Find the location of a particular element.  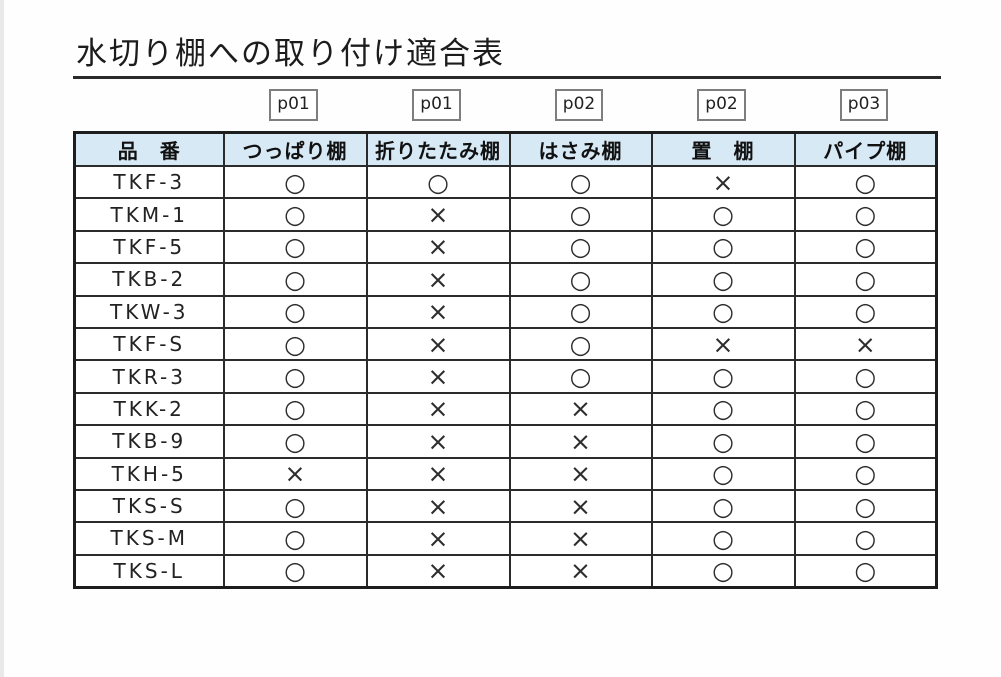

table-row: TKR-3 ○ × ○ ○ ○ is located at coordinates (505, 376).